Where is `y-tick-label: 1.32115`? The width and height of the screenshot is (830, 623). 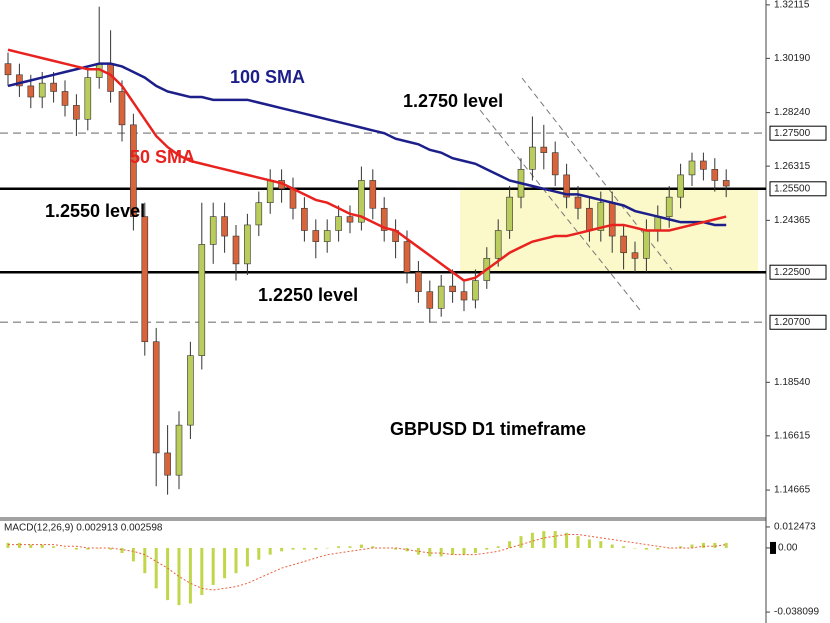
y-tick-label: 1.32115 is located at coordinates (792, 5).